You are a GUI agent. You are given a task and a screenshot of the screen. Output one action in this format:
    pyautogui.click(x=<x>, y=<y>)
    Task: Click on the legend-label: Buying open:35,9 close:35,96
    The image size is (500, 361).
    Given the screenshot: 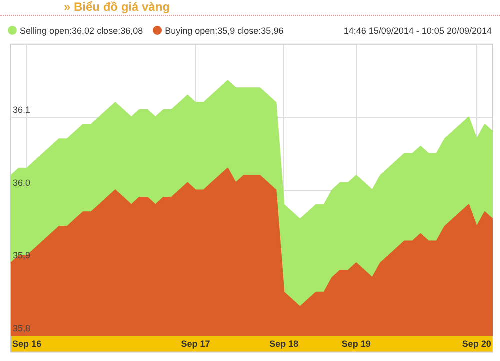 What is the action you would take?
    pyautogui.click(x=224, y=31)
    